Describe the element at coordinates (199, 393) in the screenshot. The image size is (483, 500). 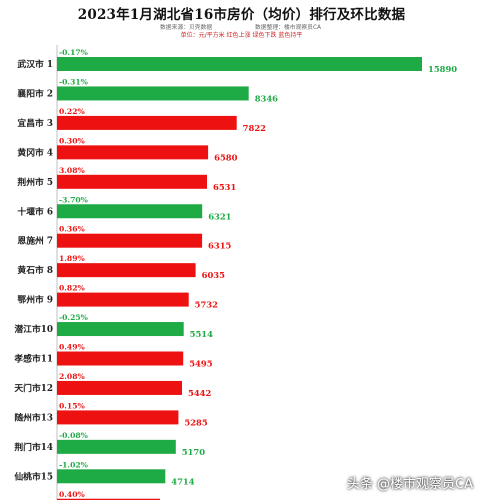
I see `value-label: 5442` at that location.